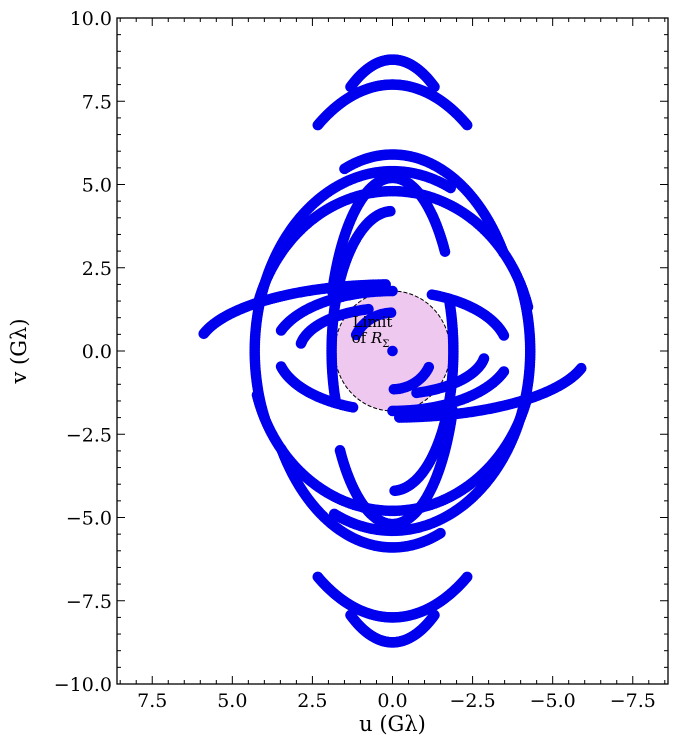 The height and width of the screenshot is (738, 676). Describe the element at coordinates (97, 269) in the screenshot. I see `y-tick-label: 2.5` at that location.